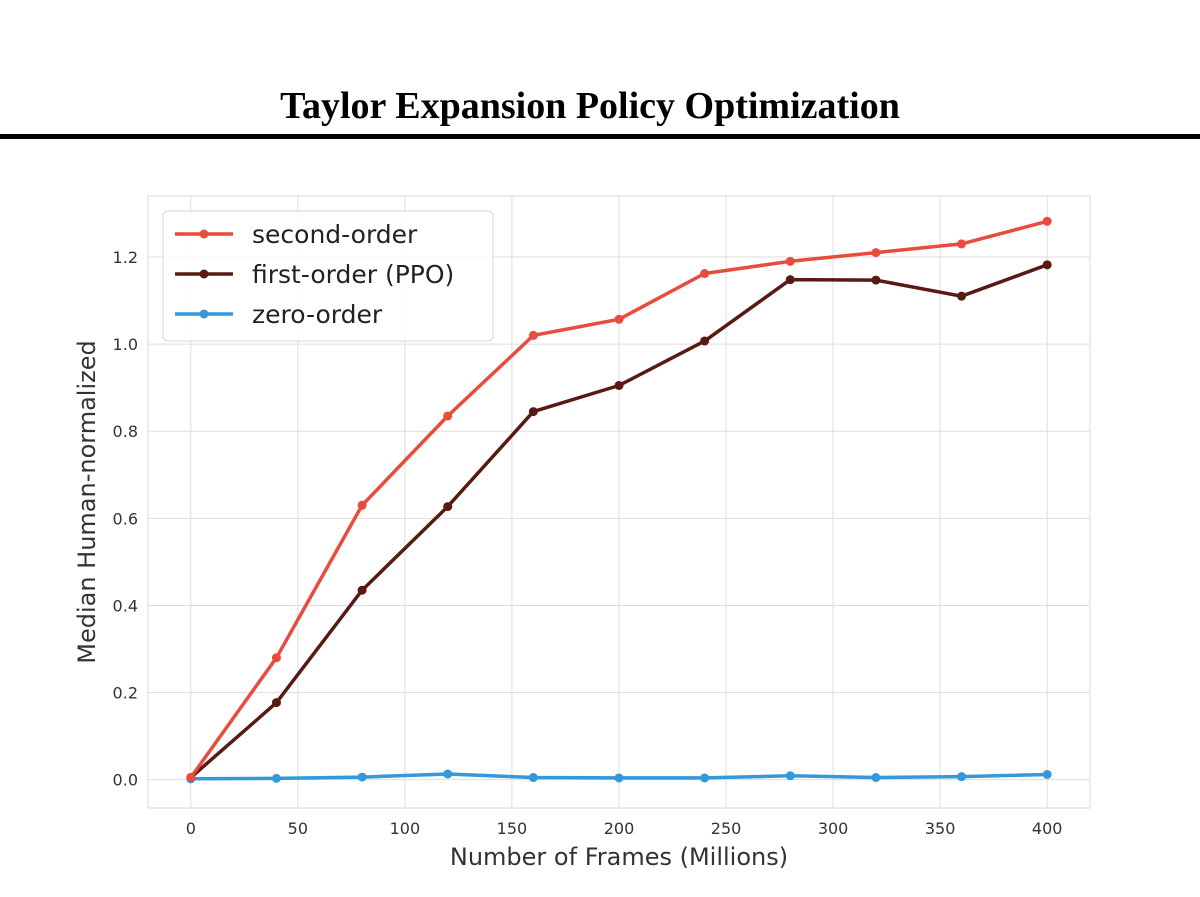 The image size is (1200, 897). I want to click on y-tick-label: 0.6, so click(125, 518).